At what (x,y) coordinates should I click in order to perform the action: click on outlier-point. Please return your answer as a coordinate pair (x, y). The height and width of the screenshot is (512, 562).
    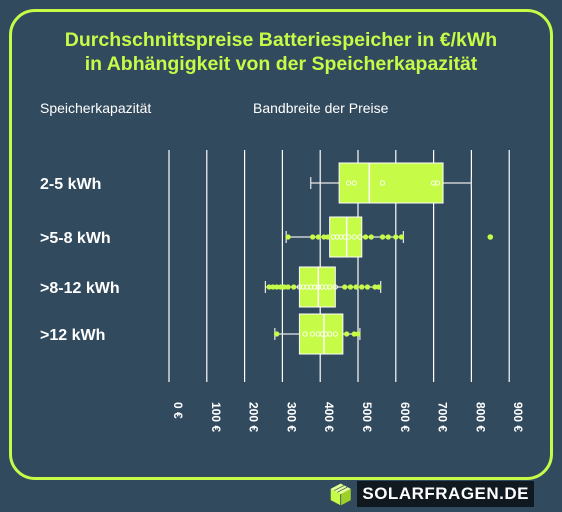
    Looking at the image, I should click on (490, 237).